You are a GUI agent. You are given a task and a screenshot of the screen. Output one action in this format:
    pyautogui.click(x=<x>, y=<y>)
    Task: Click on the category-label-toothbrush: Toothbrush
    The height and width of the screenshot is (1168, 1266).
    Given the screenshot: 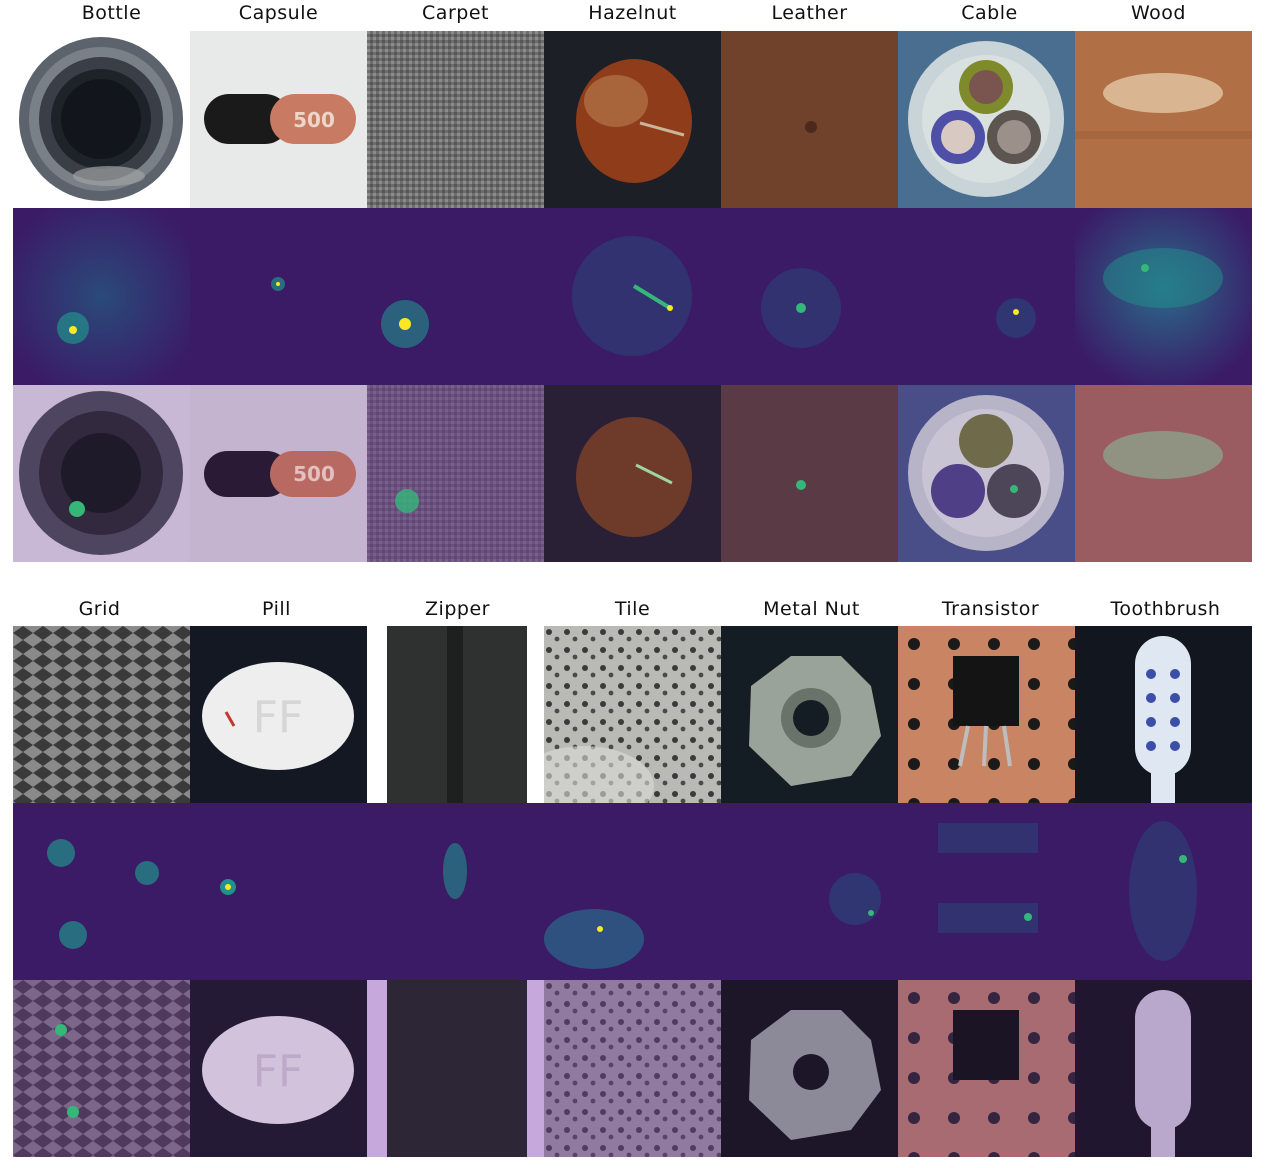 What is the action you would take?
    pyautogui.click(x=1165, y=609)
    